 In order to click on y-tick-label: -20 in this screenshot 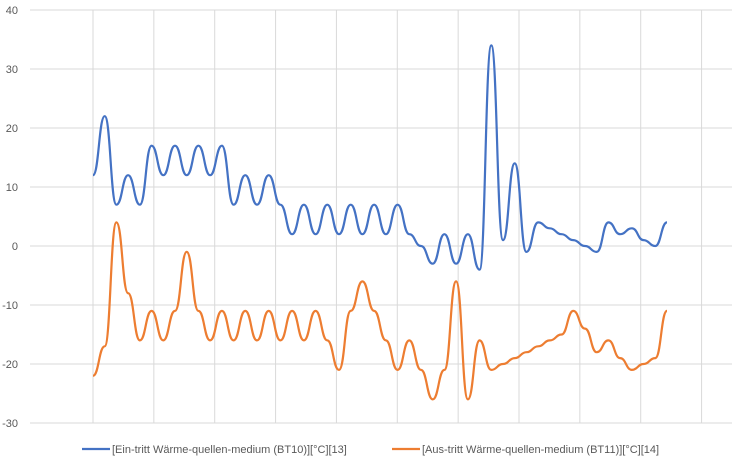, I will do `click(10, 365)`.